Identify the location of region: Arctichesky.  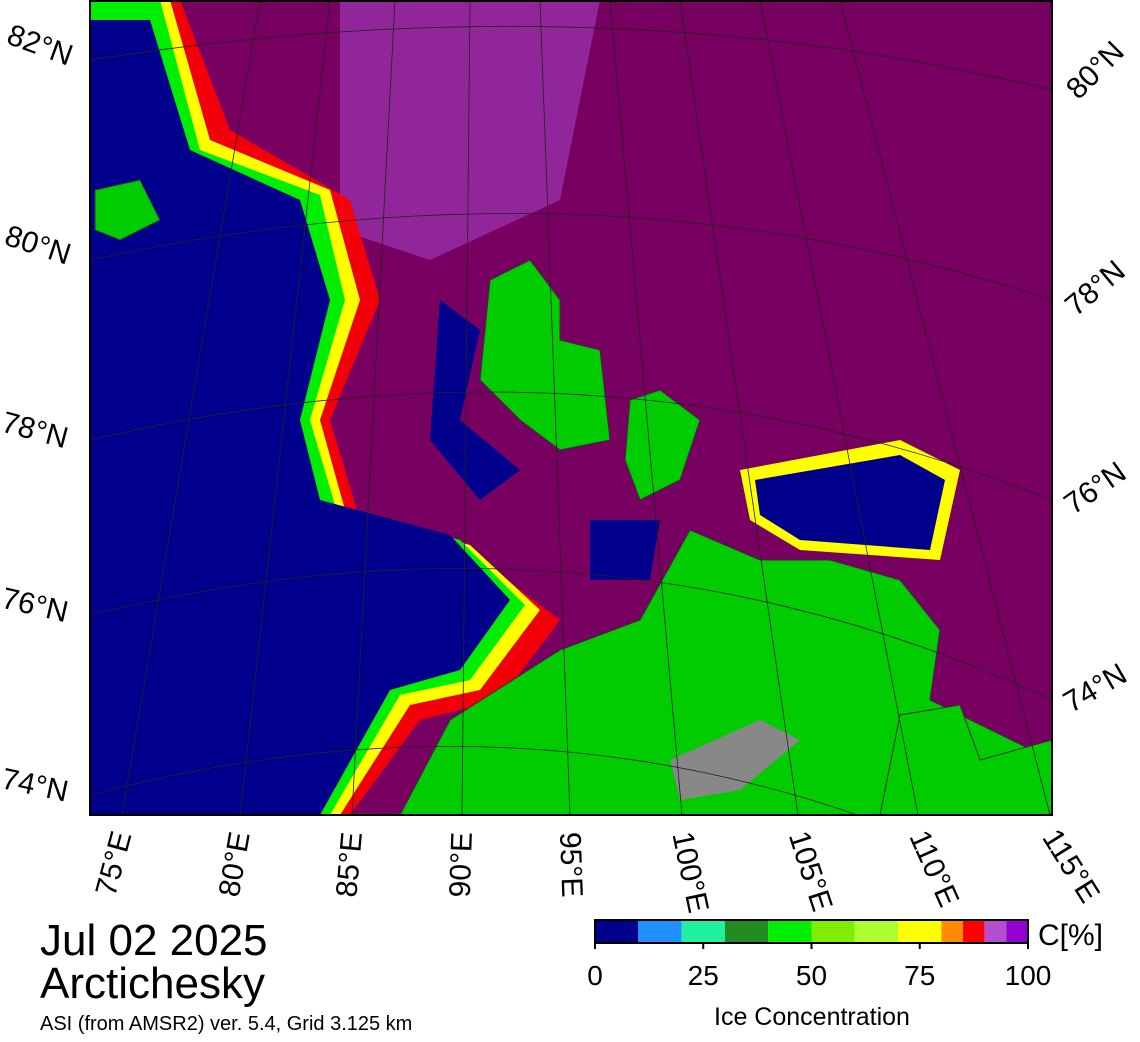
(152, 983).